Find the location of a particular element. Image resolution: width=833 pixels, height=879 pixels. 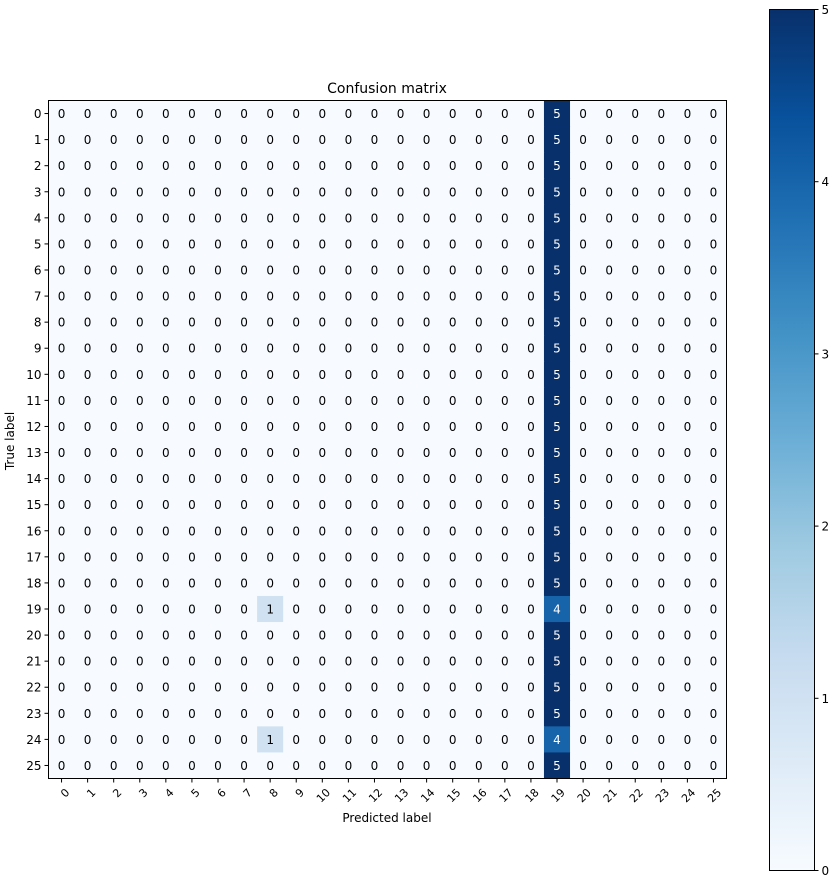

x-tick-label: 8 is located at coordinates (274, 793).